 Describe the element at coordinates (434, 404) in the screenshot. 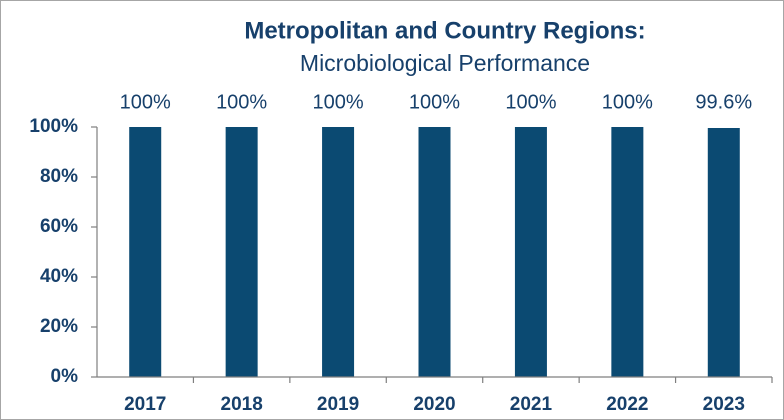

I see `x-tick-label: 2020` at that location.